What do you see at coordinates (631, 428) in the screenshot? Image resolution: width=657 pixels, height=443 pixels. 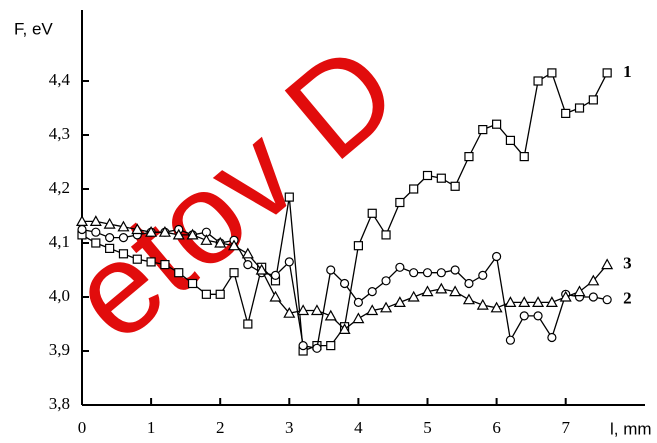 I see `x-axis-label: l, mm` at bounding box center [631, 428].